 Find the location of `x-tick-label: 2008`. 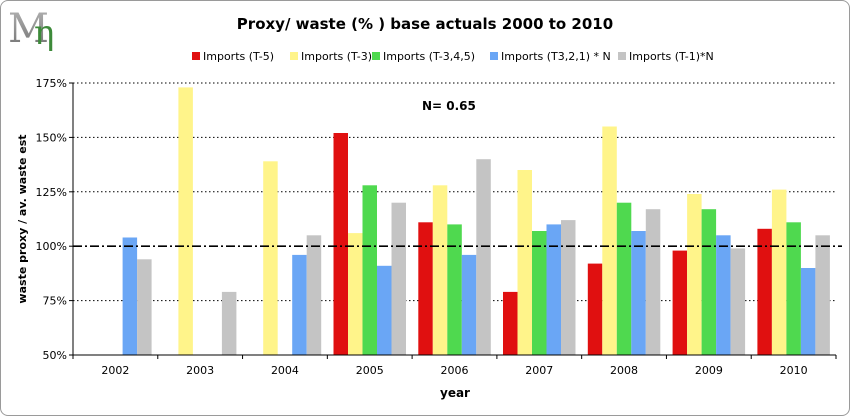

x-tick-label: 2008 is located at coordinates (624, 370).